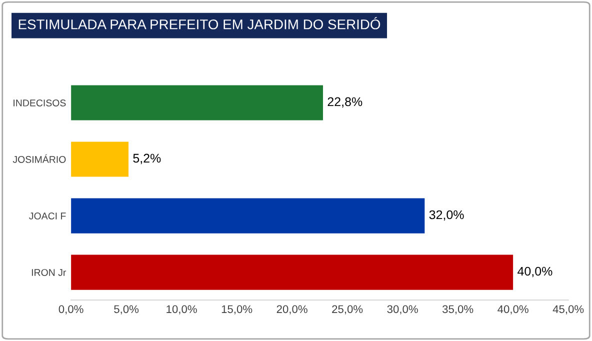  What do you see at coordinates (47, 216) in the screenshot?
I see `y-tick-label: JOACI F` at bounding box center [47, 216].